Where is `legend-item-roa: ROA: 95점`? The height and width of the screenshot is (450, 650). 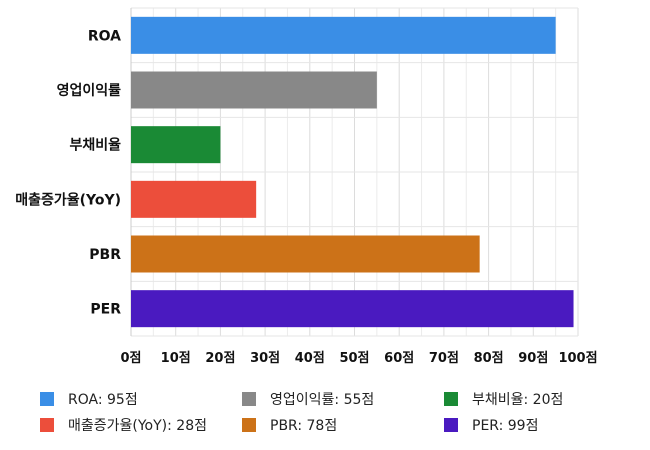
legend-item-roa: ROA: 95점 is located at coordinates (141, 399).